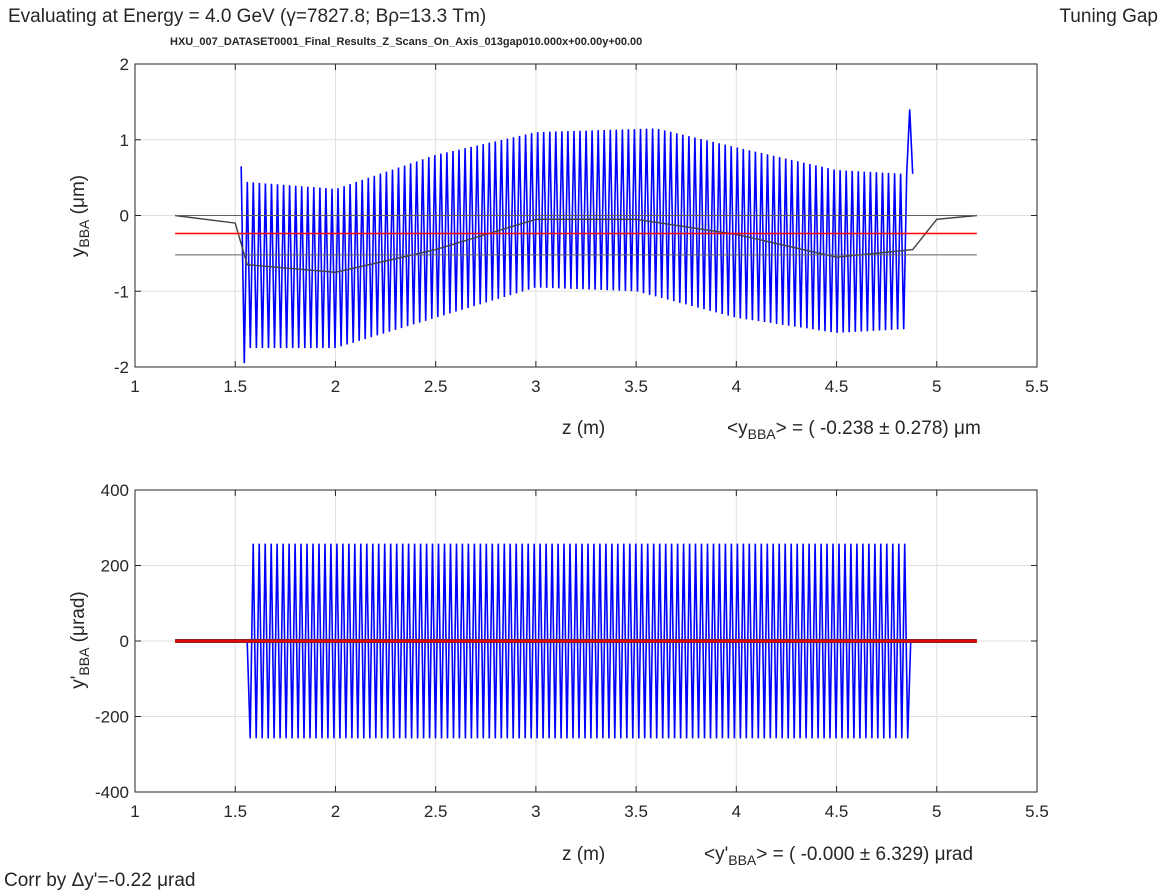 The width and height of the screenshot is (1170, 896). Describe the element at coordinates (854, 430) in the screenshot. I see `top-mean-stat: <yBBA> = ( -0.238 ± 0.278) μm` at that location.